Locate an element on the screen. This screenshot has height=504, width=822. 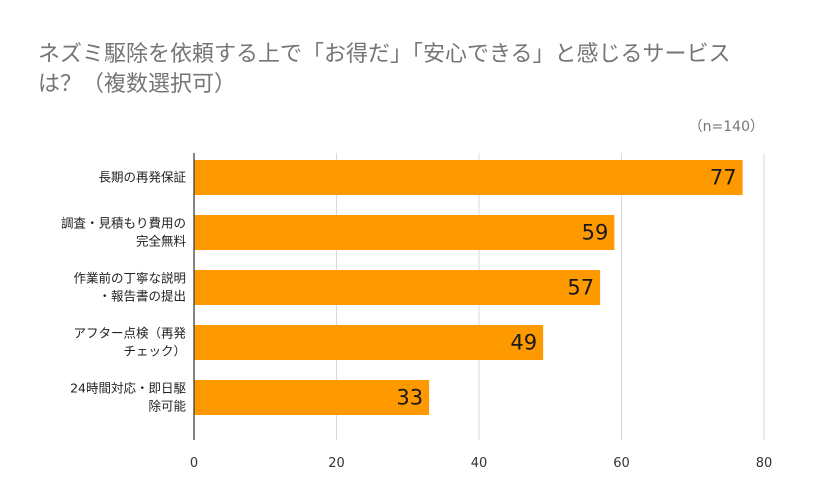
category-label-0-0: 長期の再発保証 is located at coordinates (142, 177).